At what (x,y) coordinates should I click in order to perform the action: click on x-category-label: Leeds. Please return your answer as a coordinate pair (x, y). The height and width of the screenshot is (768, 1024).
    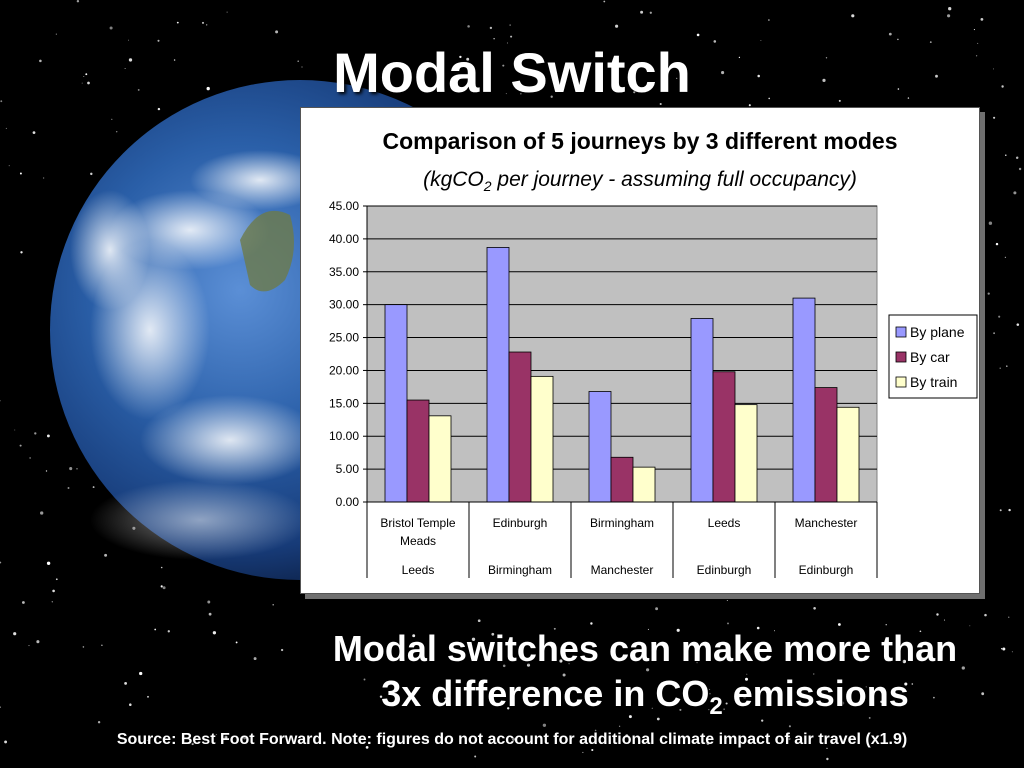
    Looking at the image, I should click on (724, 523).